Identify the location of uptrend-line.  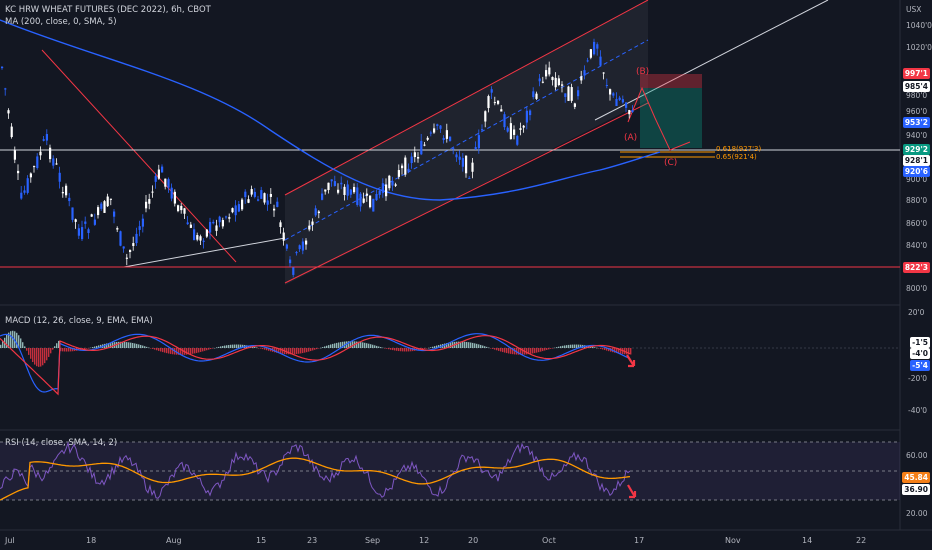
(711, 60).